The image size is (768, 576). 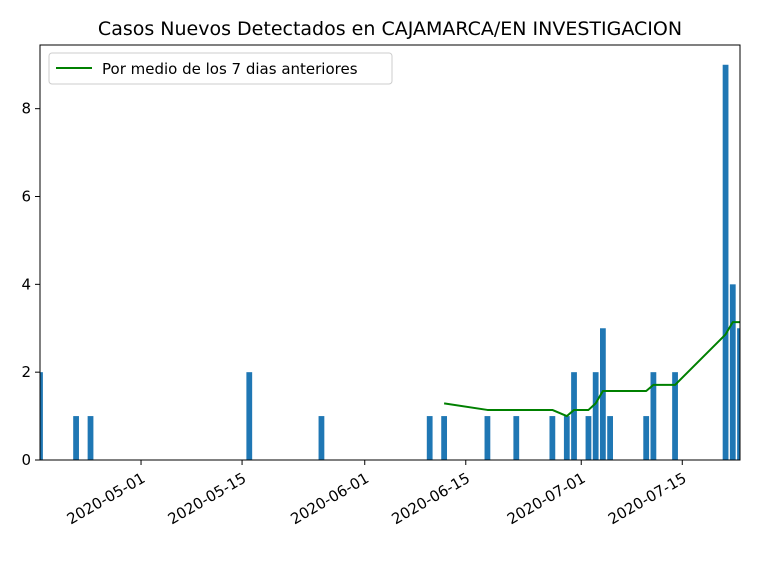 I want to click on y-tick-label: 4, so click(x=26, y=284).